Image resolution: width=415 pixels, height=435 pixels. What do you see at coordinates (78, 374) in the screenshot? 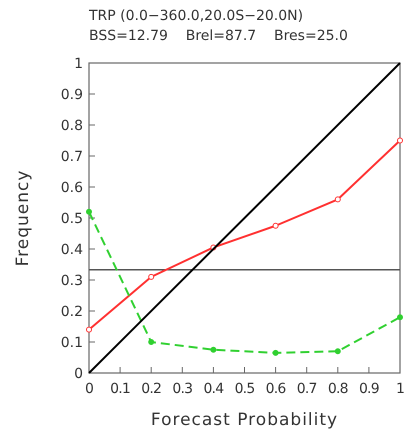
I see `y-tick-label: 0` at bounding box center [78, 374].